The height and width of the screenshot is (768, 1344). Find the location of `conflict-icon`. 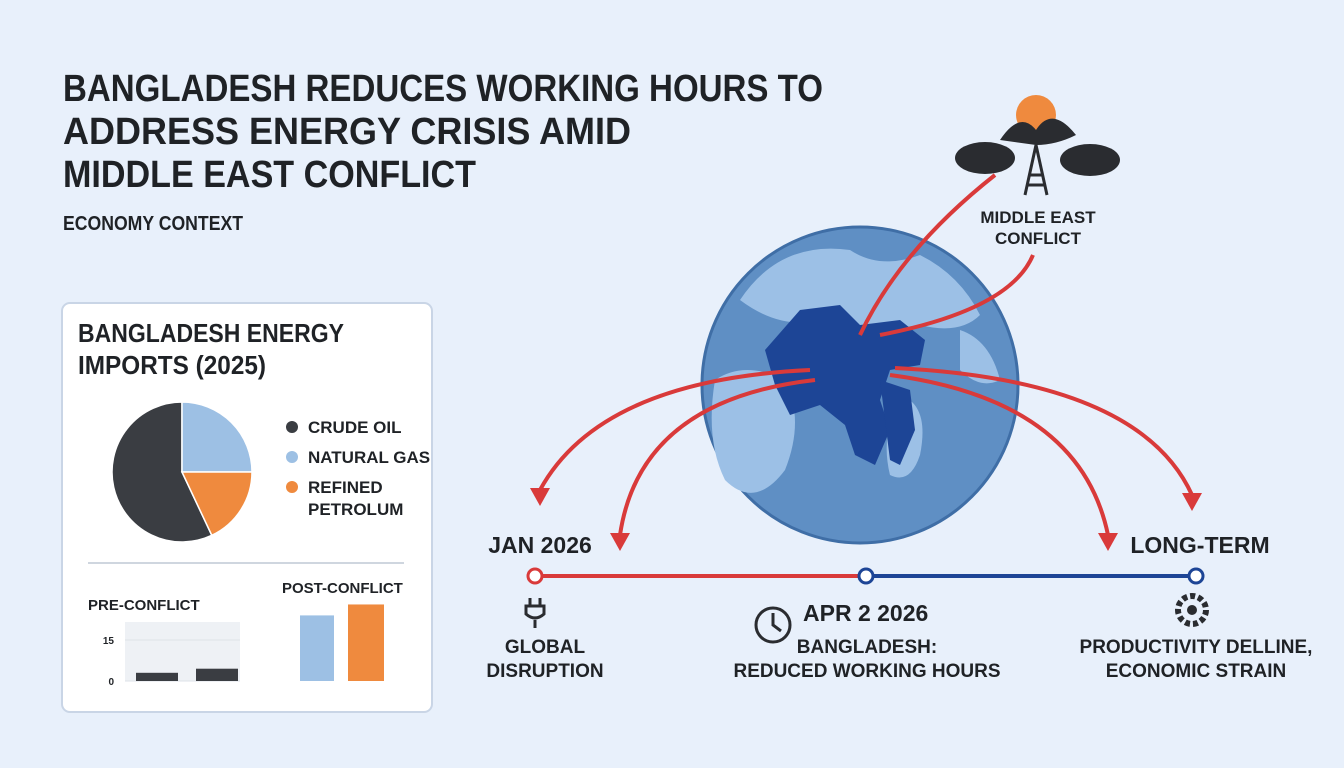

conflict-icon is located at coordinates (1037, 145).